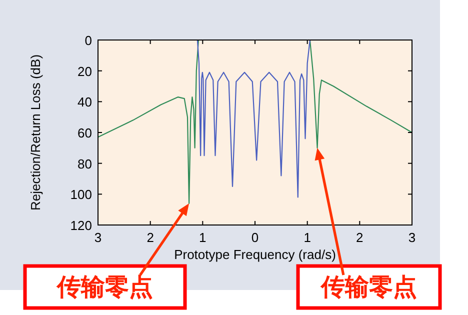  What do you see at coordinates (85, 164) in the screenshot?
I see `y-tick-label: 80` at bounding box center [85, 164].